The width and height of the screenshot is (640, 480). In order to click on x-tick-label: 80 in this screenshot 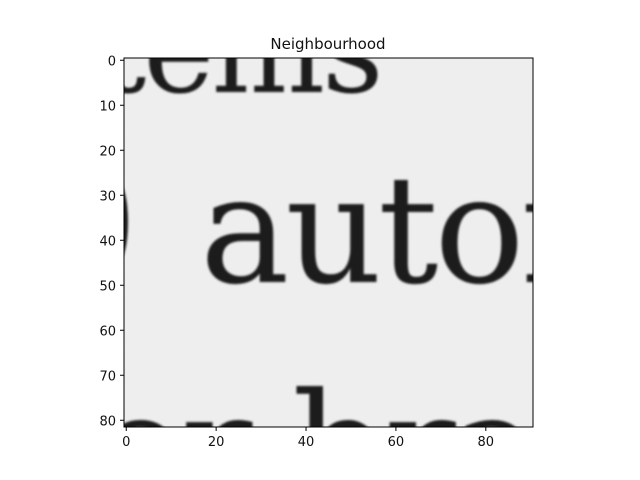, I will do `click(486, 442)`.